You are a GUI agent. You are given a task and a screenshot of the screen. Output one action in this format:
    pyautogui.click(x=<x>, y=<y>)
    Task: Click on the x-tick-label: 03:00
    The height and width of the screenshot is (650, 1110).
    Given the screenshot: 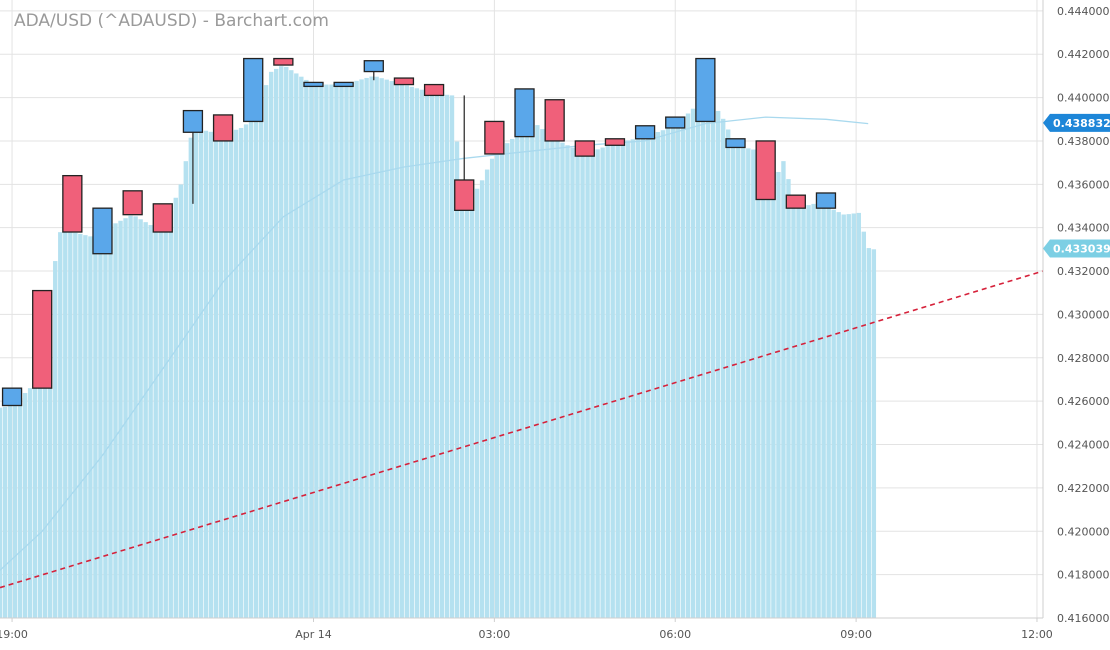 What is the action you would take?
    pyautogui.click(x=495, y=634)
    